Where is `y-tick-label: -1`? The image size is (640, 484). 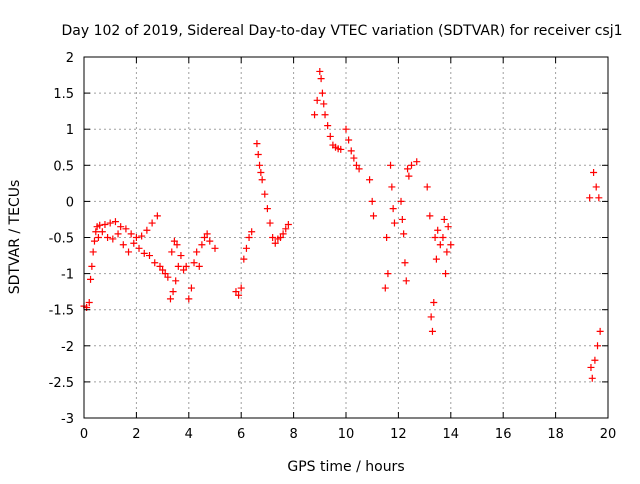 y-tick-label: -1 is located at coordinates (67, 275).